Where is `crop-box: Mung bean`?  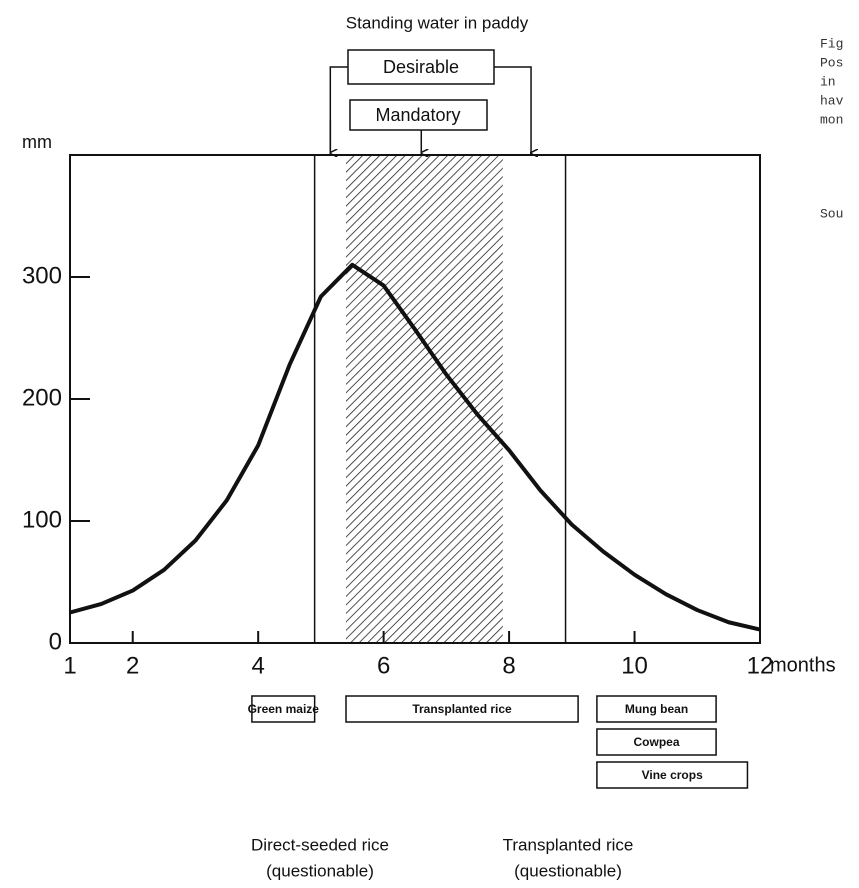
crop-box: Mung bean is located at coordinates (656, 709).